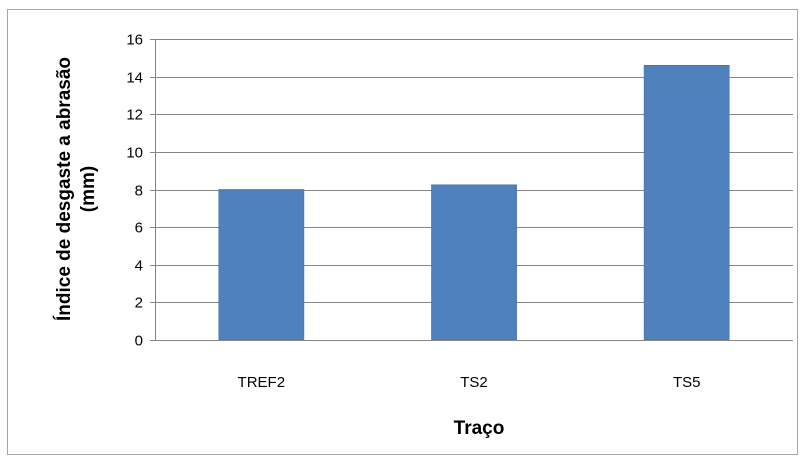 The height and width of the screenshot is (461, 810). What do you see at coordinates (139, 303) in the screenshot?
I see `y-tick-label: 2` at bounding box center [139, 303].